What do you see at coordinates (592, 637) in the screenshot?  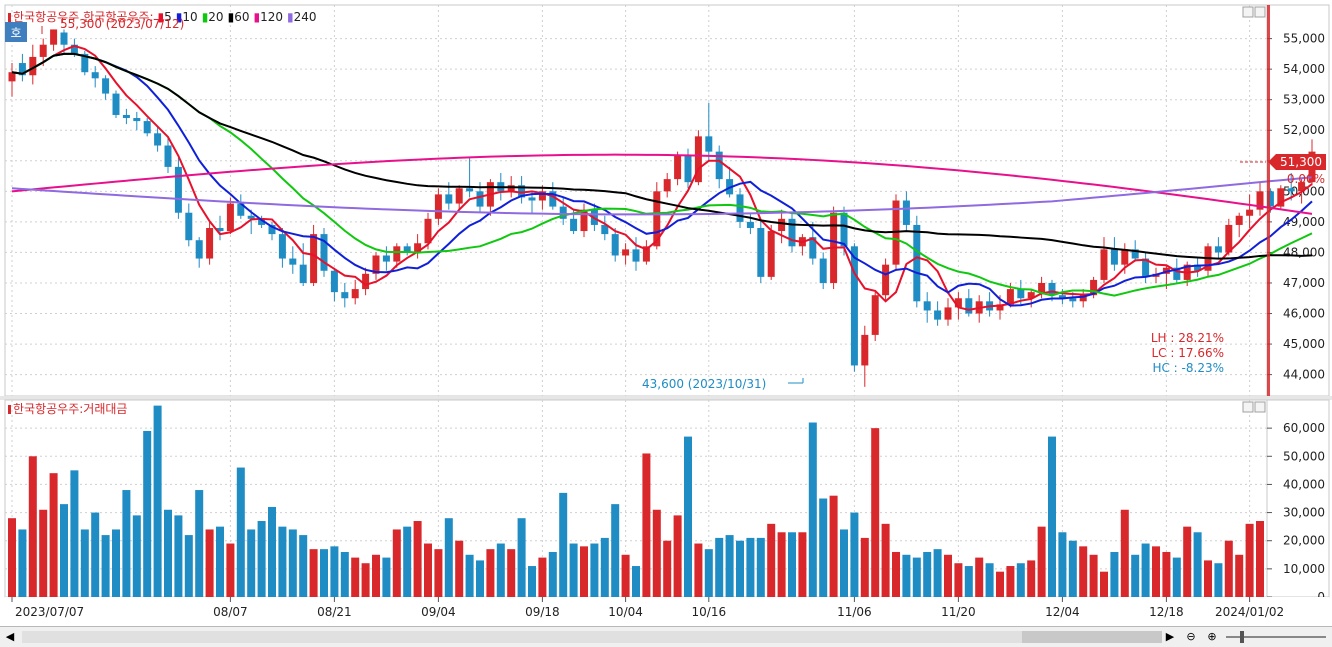 I see `scroll-track` at bounding box center [592, 637].